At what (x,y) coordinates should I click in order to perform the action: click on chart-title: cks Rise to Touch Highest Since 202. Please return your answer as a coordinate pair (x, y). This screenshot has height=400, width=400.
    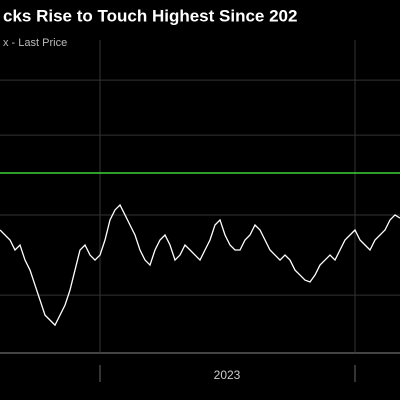
    Looking at the image, I should click on (150, 15).